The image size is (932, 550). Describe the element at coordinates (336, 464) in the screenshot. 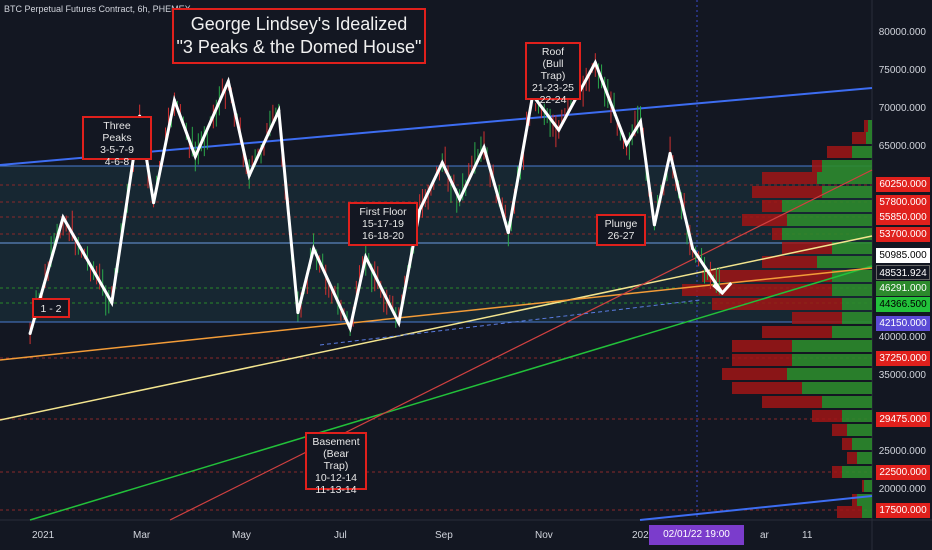

I see `annotation-basement: Basement (Bear Trap) 10-12-14 11-13-14` at that location.